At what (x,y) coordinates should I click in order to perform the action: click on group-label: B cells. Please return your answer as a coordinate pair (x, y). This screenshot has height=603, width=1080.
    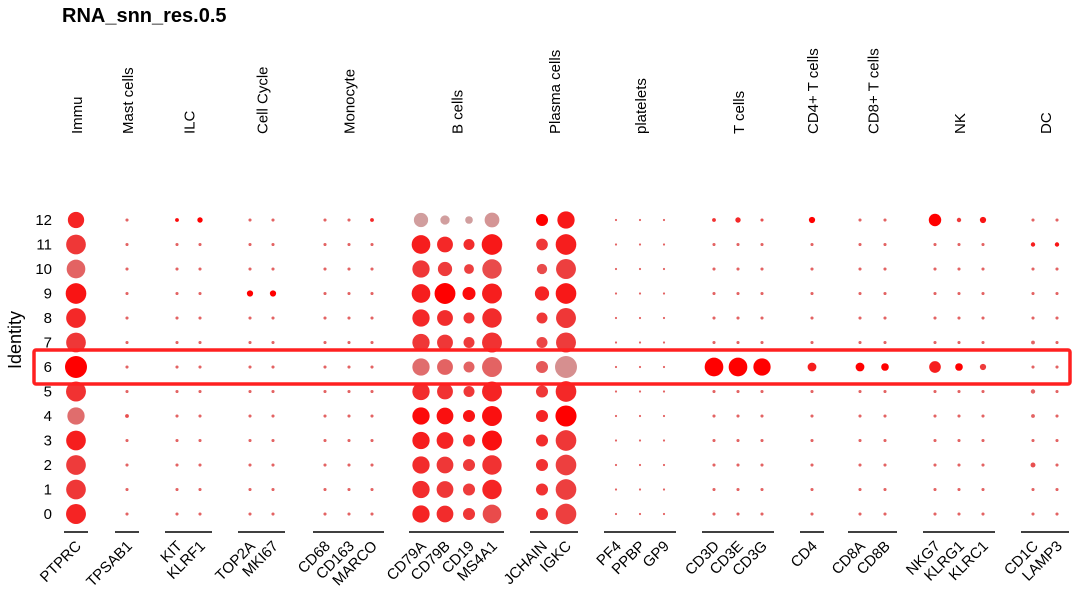
    Looking at the image, I should click on (458, 112).